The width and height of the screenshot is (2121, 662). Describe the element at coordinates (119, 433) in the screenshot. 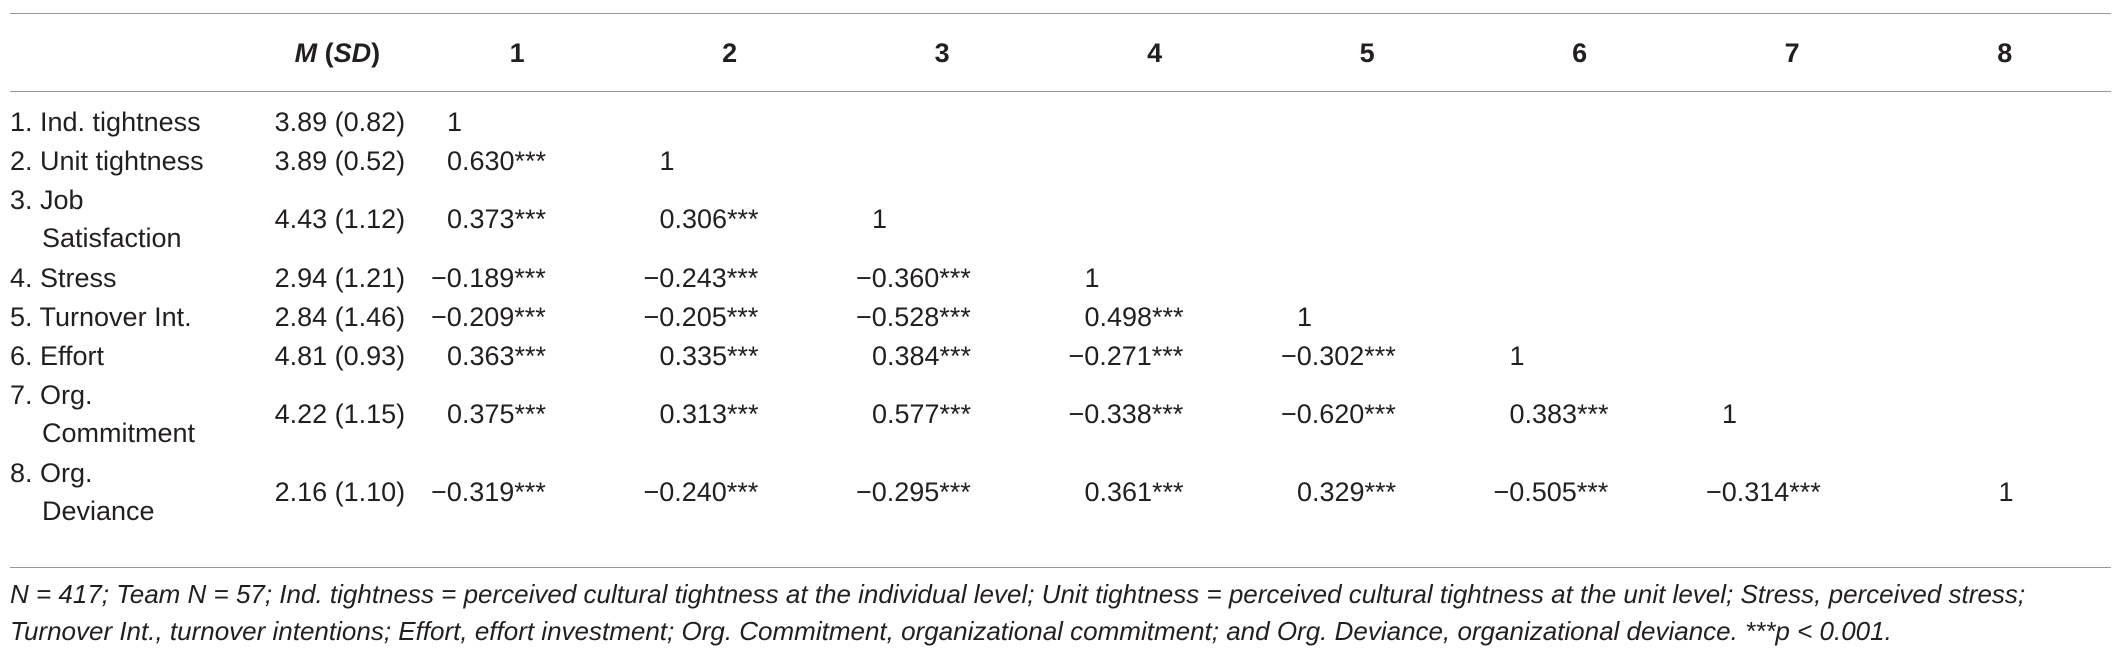

I see `variable-label-line-2: Commitment` at that location.